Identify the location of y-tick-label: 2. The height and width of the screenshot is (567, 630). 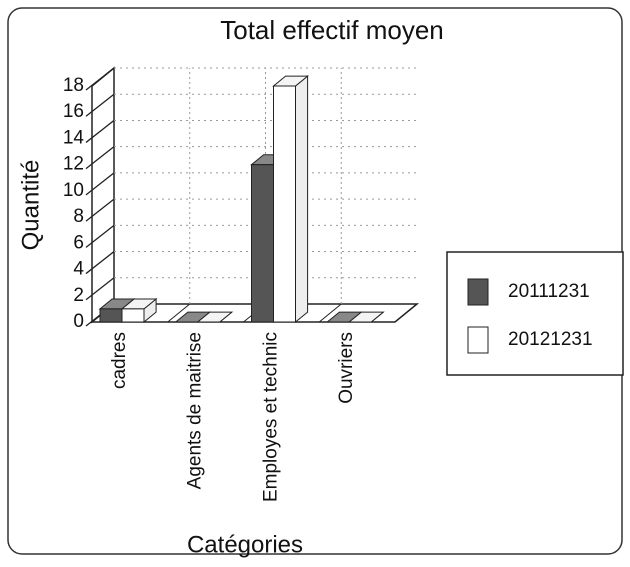
(78, 295).